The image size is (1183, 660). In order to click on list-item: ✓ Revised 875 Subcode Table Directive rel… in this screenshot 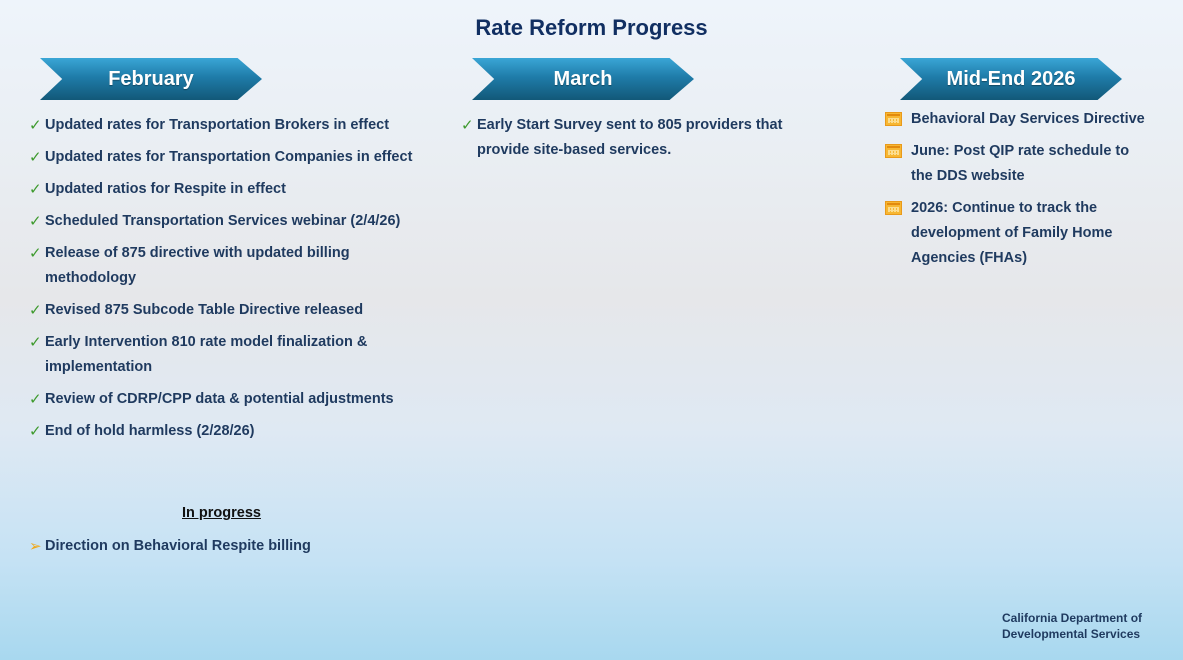, I will do `click(226, 310)`.